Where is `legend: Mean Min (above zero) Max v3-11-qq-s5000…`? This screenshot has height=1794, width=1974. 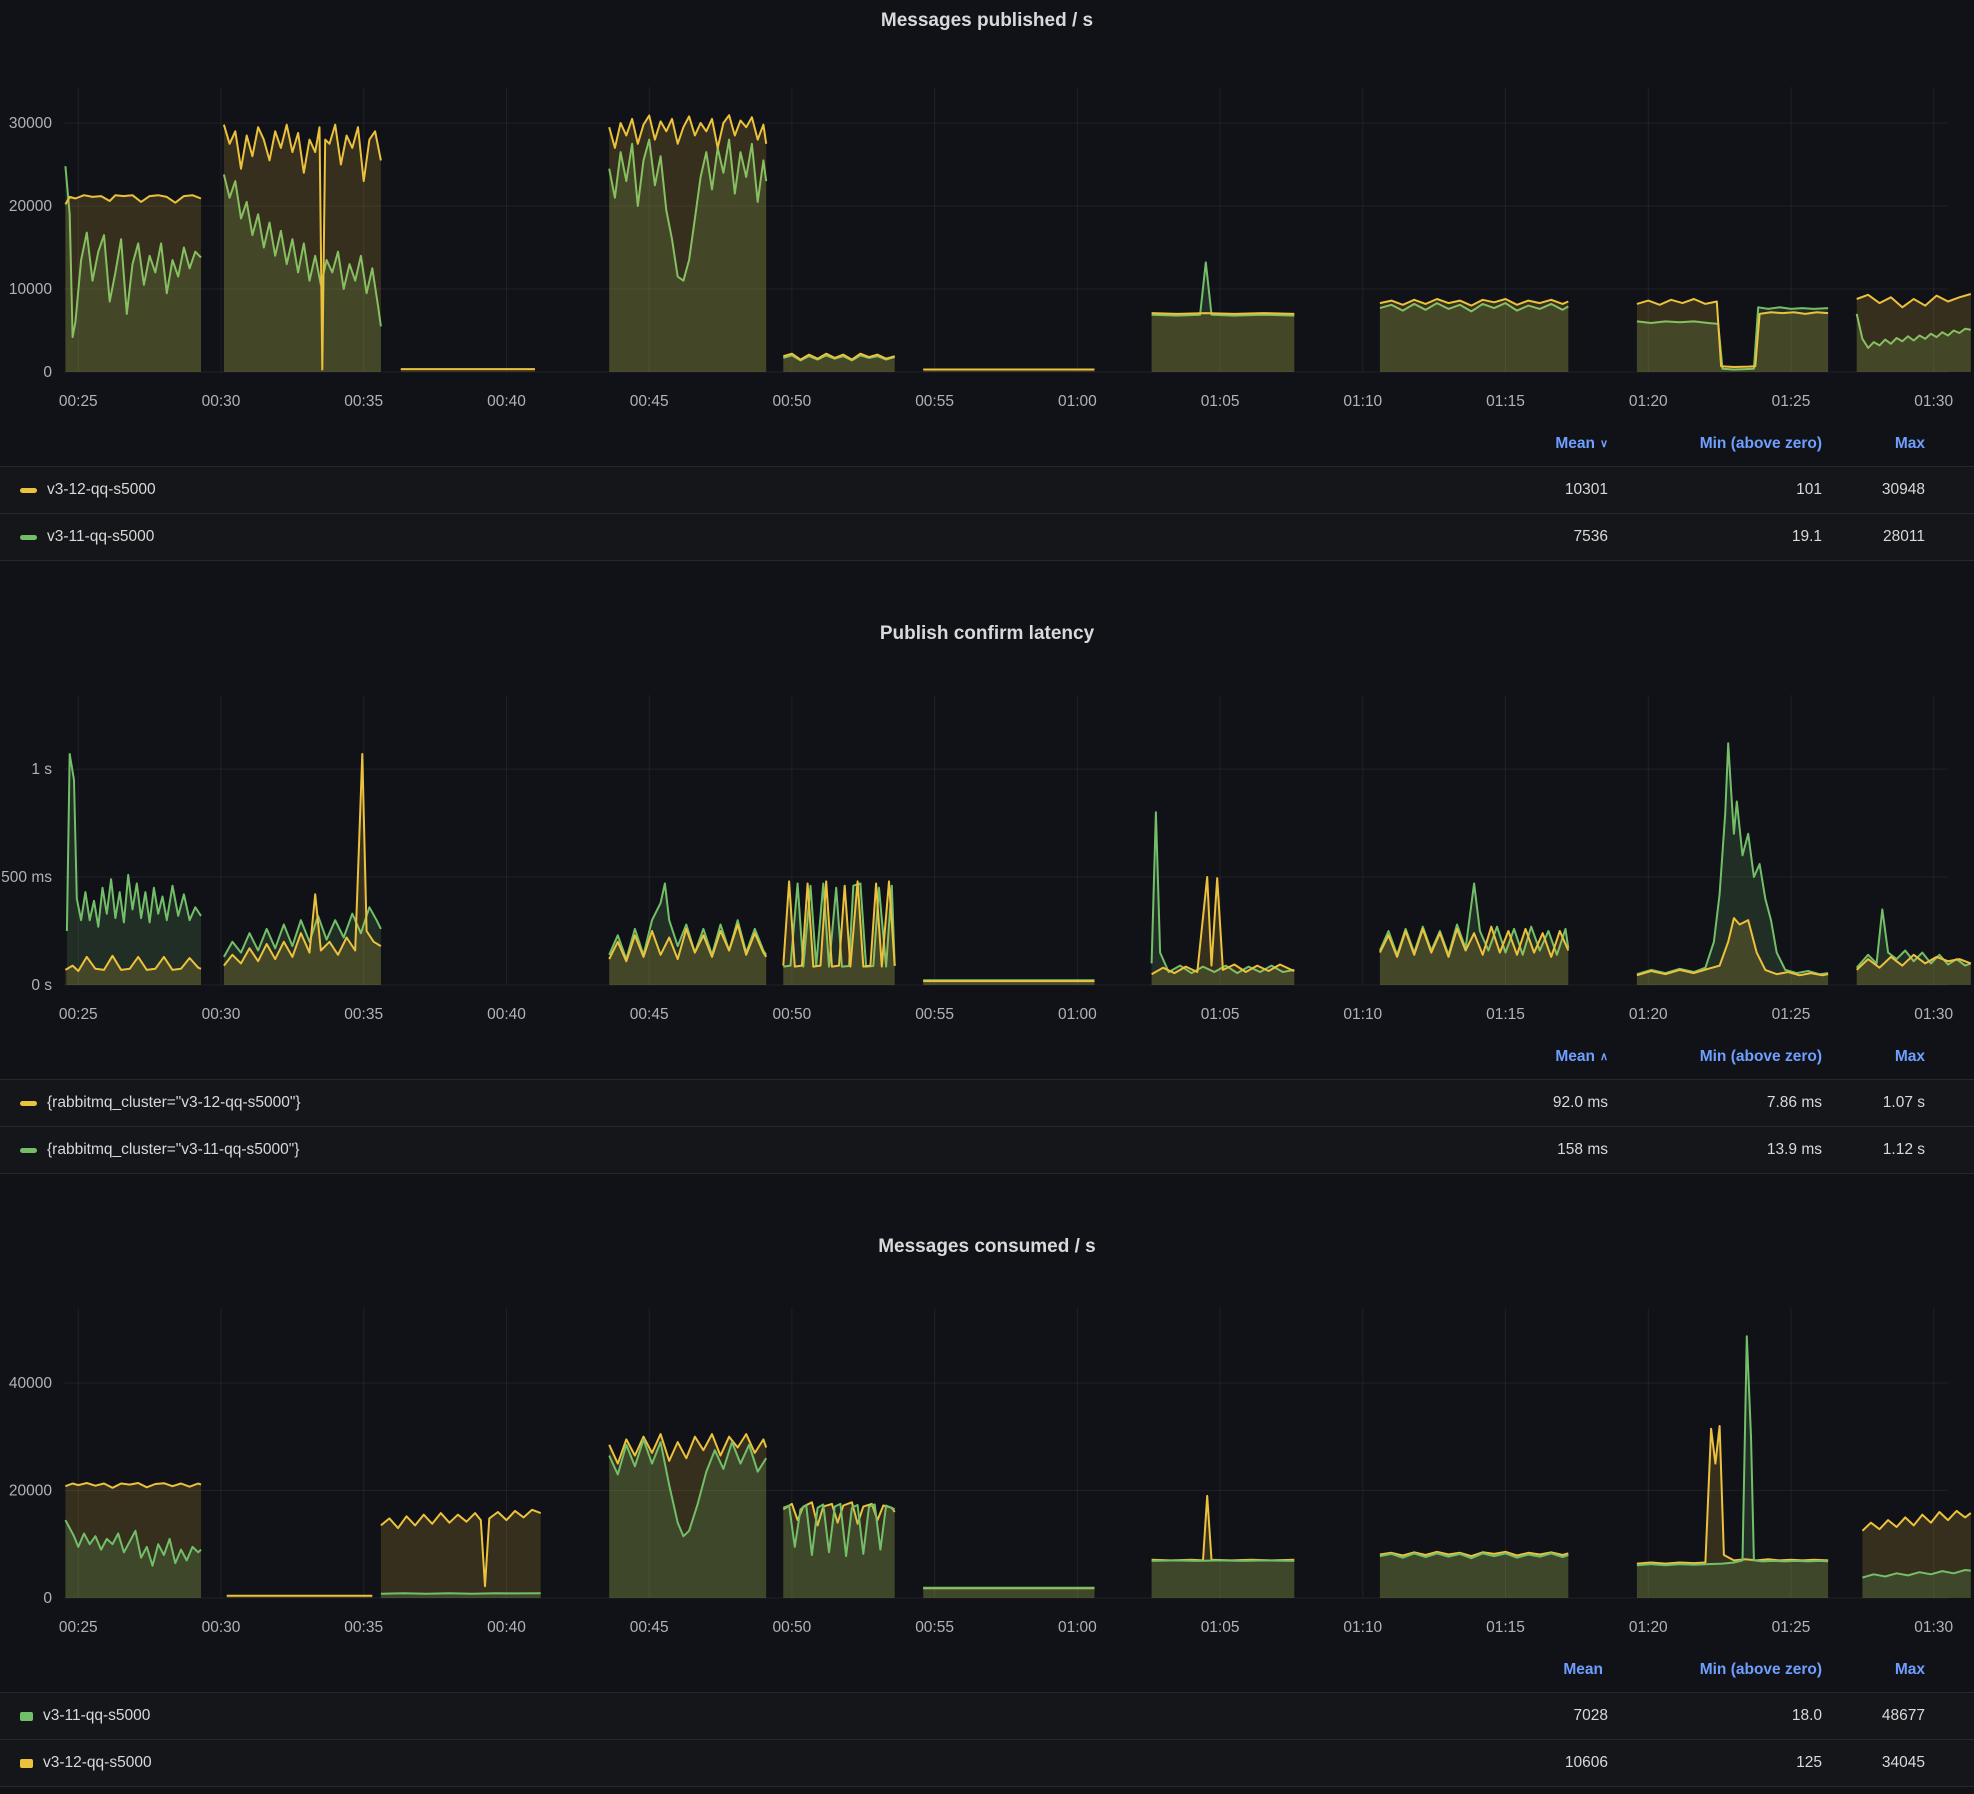
legend: Mean Min (above zero) Max v3-11-qq-s5000… is located at coordinates (987, 1717).